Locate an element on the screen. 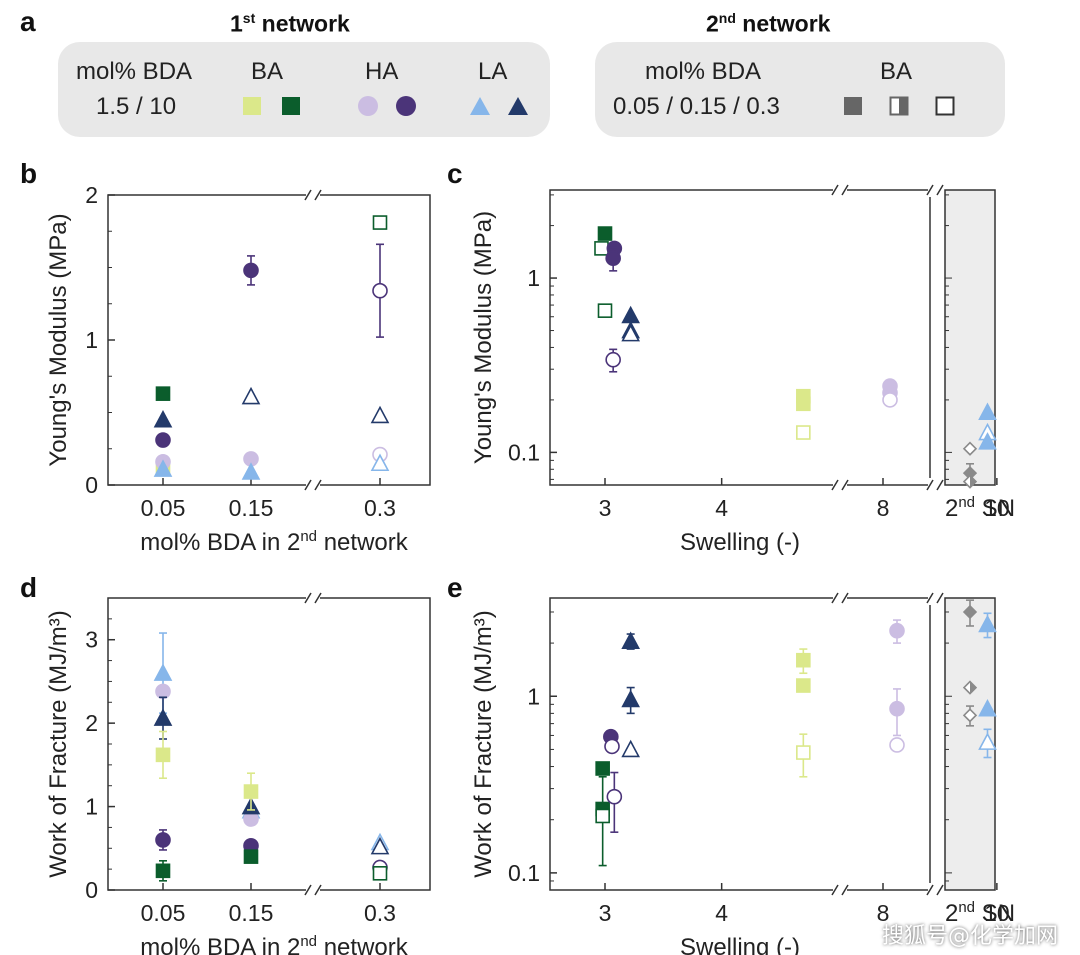 The image size is (1080, 955). x-tick-label: 3 is located at coordinates (605, 913).